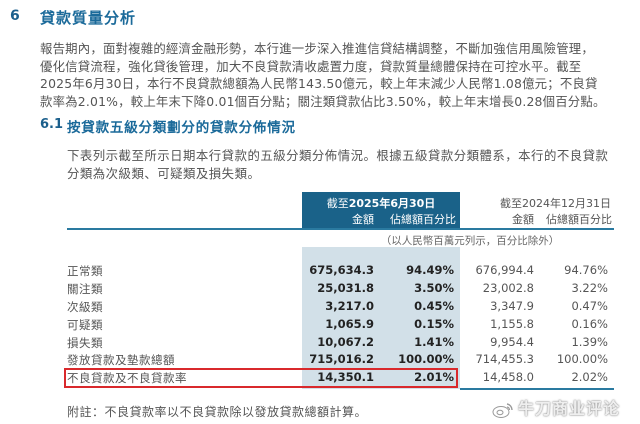 The height and width of the screenshot is (424, 640). What do you see at coordinates (320, 308) in the screenshot?
I see `table-row: 次級類 3,217.0 0.45% 3,347.9 0.47%` at bounding box center [320, 308].